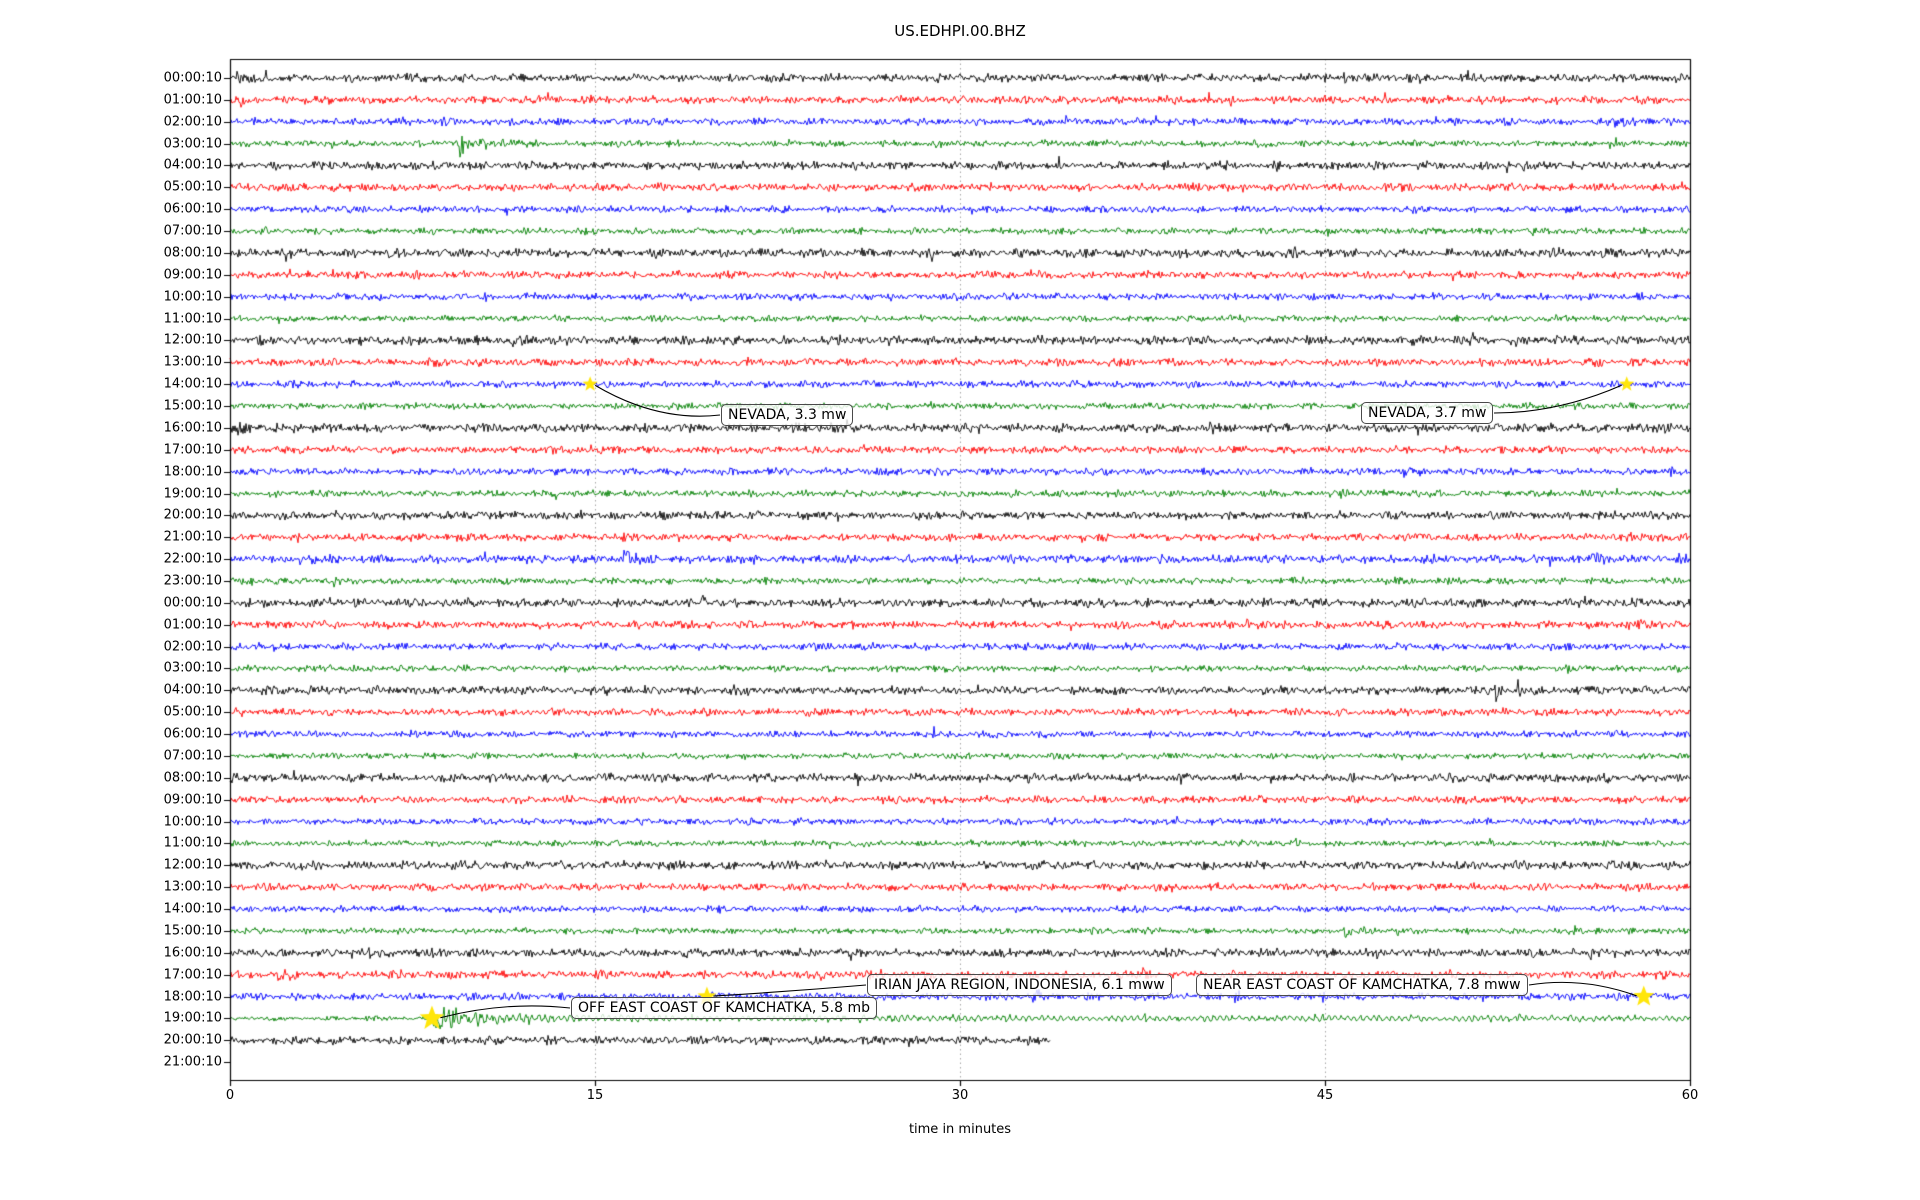 The image size is (1920, 1200). Describe the element at coordinates (1325, 1095) in the screenshot. I see `x-tick-label: 45` at that location.